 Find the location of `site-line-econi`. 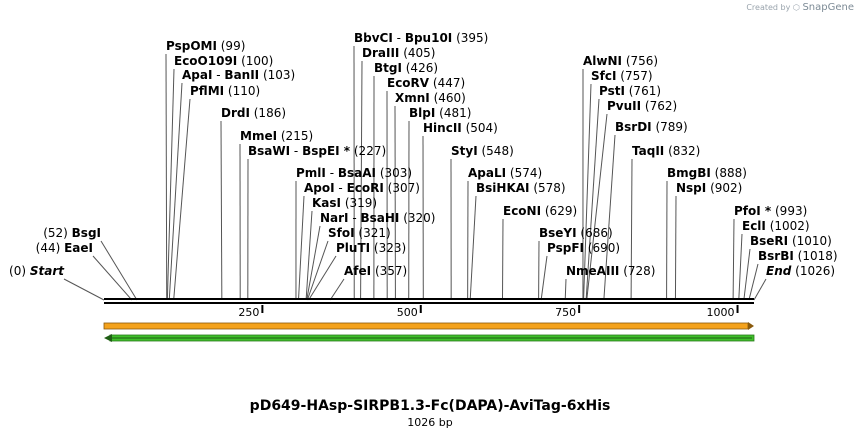

site-line-econi is located at coordinates (502, 259).